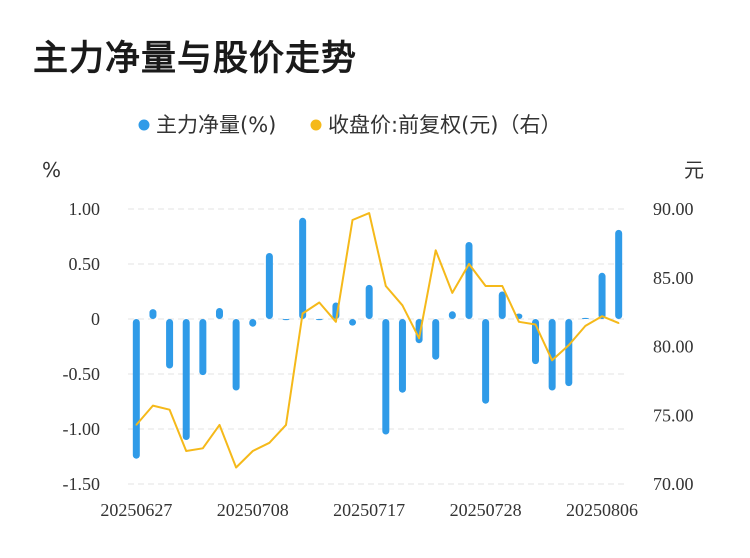 Image resolution: width=750 pixels, height=558 pixels. What do you see at coordinates (82, 374) in the screenshot?
I see `y-left-tick-label: -0.50` at bounding box center [82, 374].